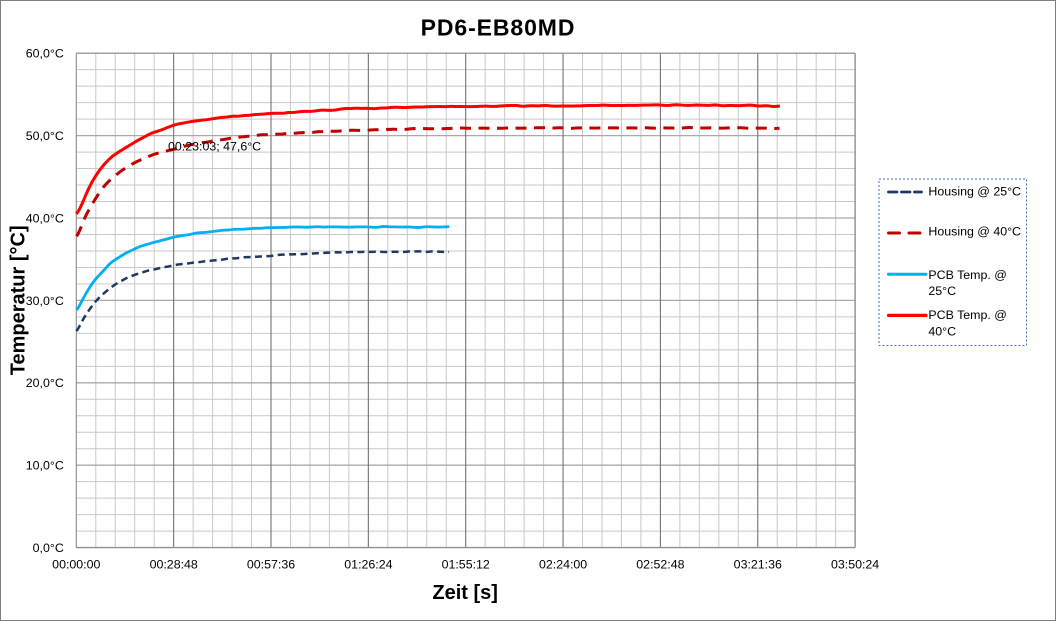 The height and width of the screenshot is (621, 1056). I want to click on svg-text: 40,0°C, so click(45, 218).